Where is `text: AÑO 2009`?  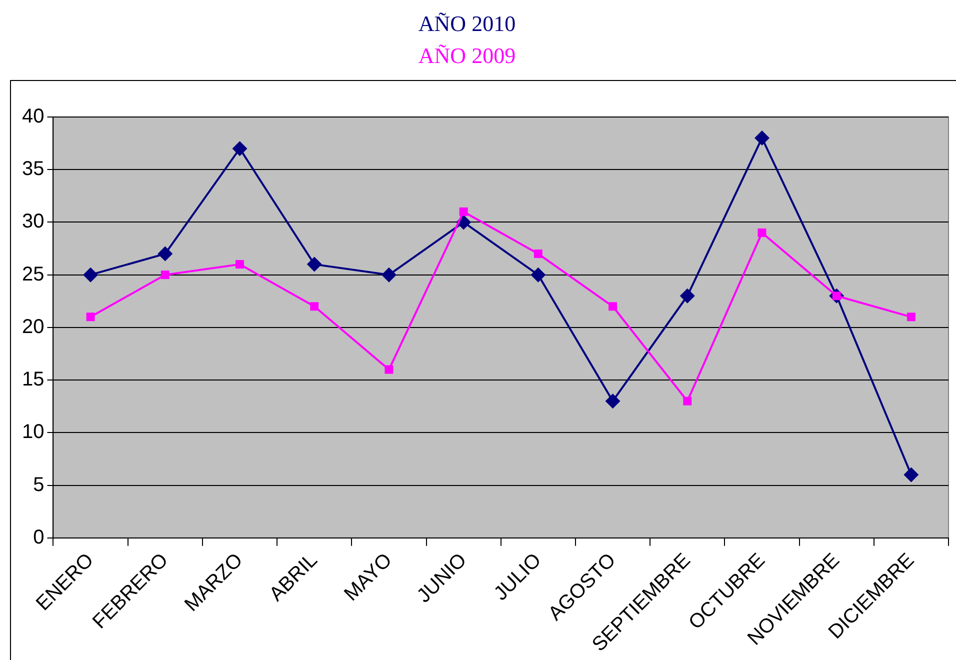
text: AÑO 2009 is located at coordinates (467, 56).